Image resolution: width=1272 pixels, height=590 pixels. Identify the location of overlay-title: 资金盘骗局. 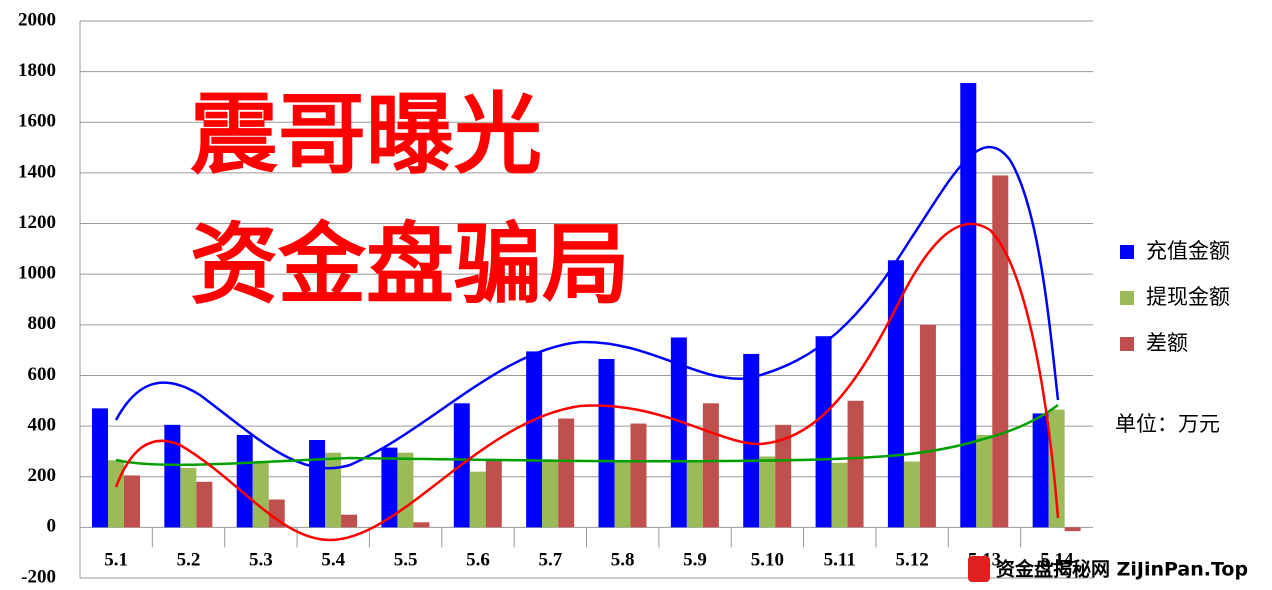
(410, 264).